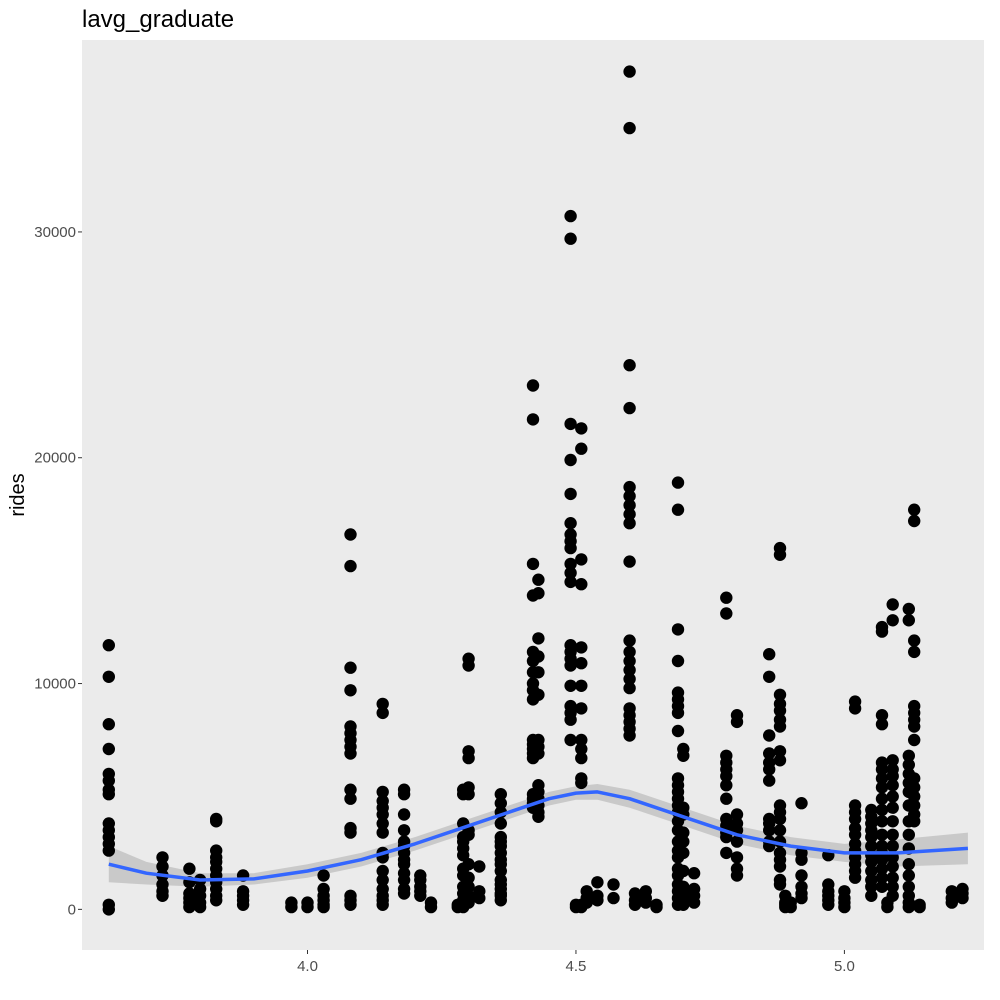  I want to click on smooth-line, so click(538, 836).